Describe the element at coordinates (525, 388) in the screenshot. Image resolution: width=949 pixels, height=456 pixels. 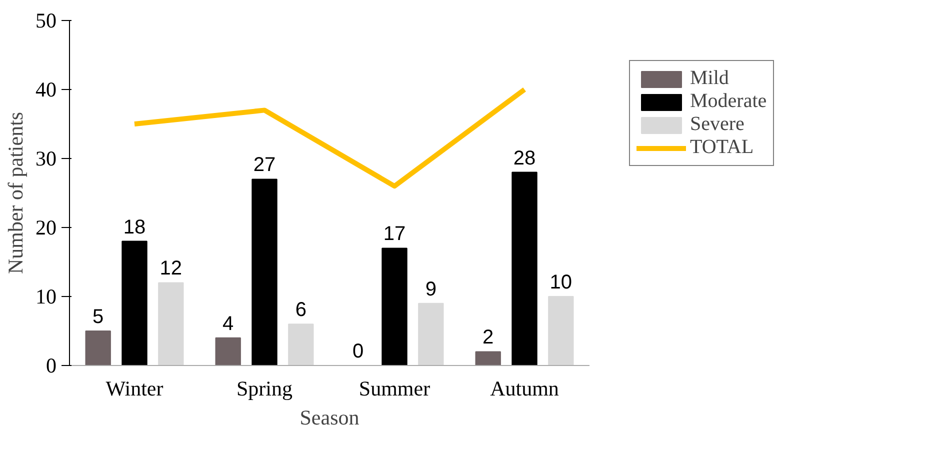
I see `x-tick-label: Autumn` at that location.